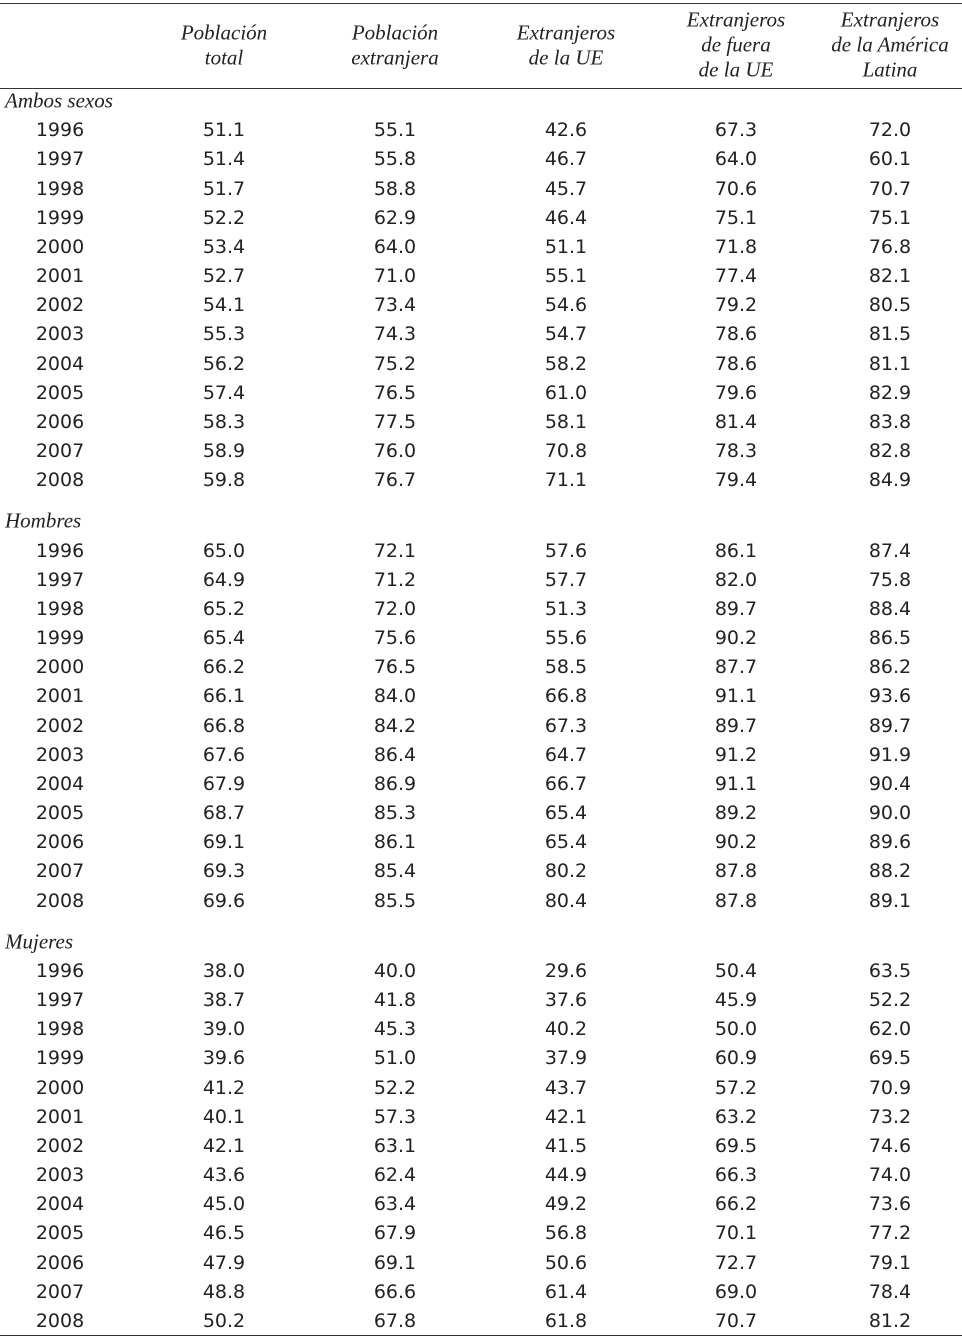 This screenshot has width=962, height=1339. I want to click on value-cell: 85.3, so click(395, 813).